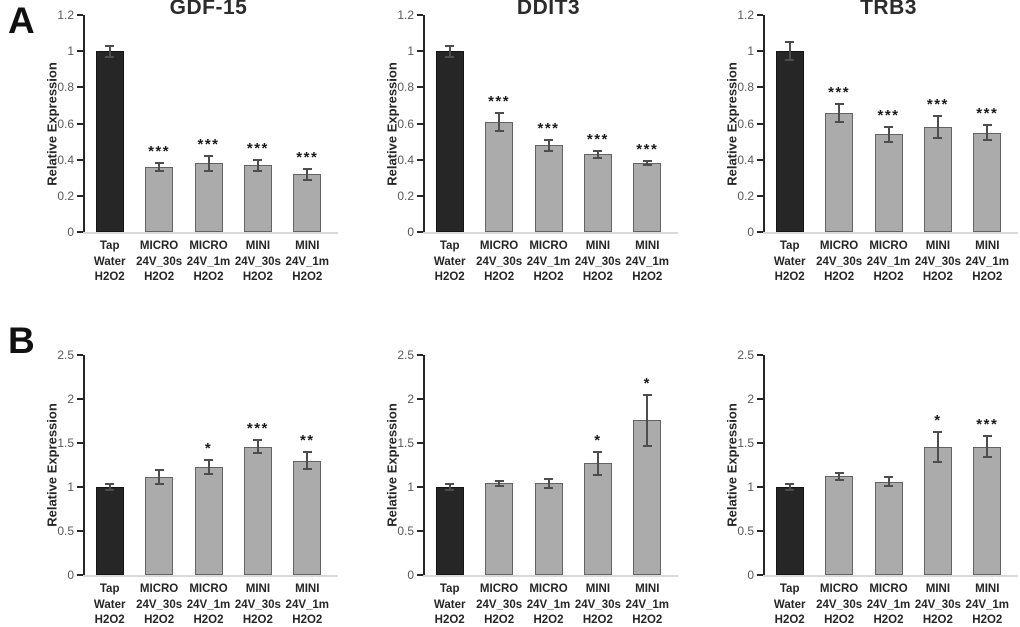  What do you see at coordinates (890, 233) in the screenshot?
I see `x-axis` at bounding box center [890, 233].